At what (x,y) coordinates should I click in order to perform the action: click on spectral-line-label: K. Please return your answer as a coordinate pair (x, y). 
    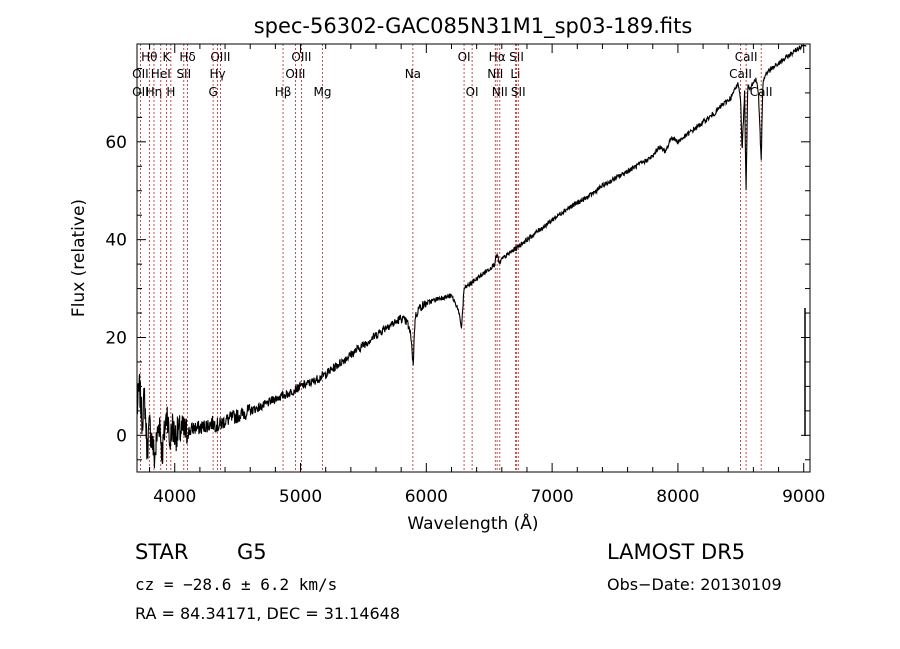
    Looking at the image, I should click on (166, 57).